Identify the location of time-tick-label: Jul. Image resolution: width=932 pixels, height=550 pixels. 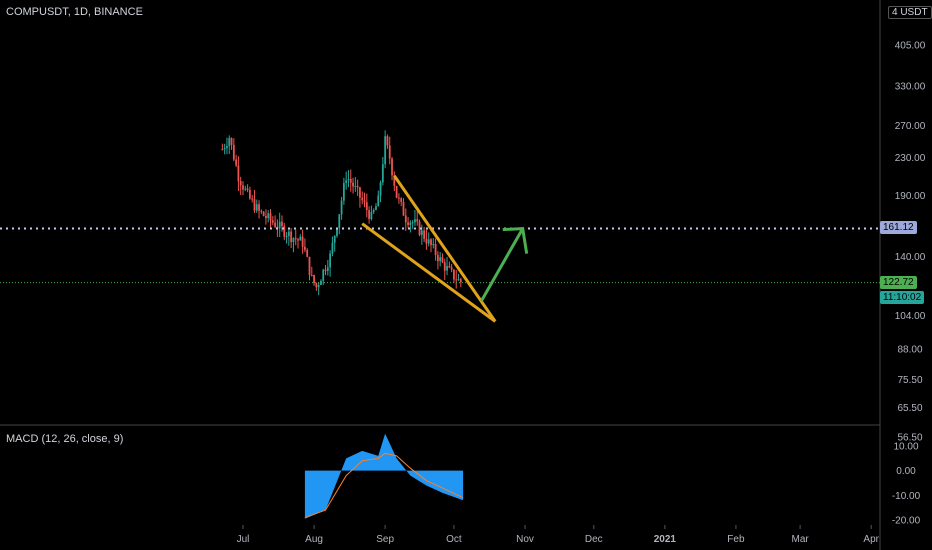
(243, 539).